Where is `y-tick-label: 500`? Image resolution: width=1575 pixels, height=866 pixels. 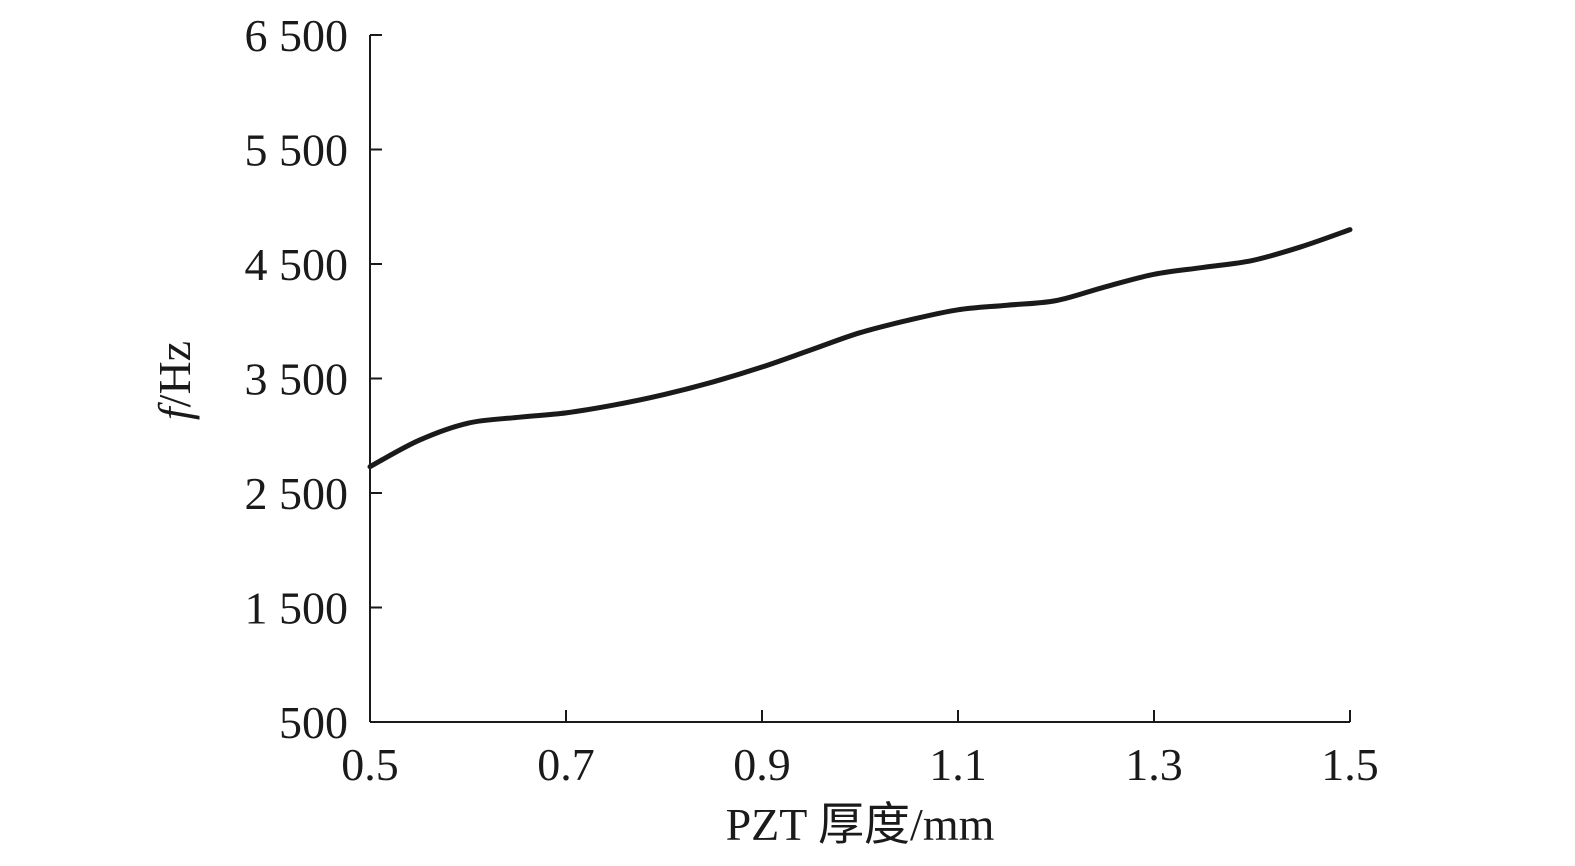
y-tick-label: 500 is located at coordinates (313, 722).